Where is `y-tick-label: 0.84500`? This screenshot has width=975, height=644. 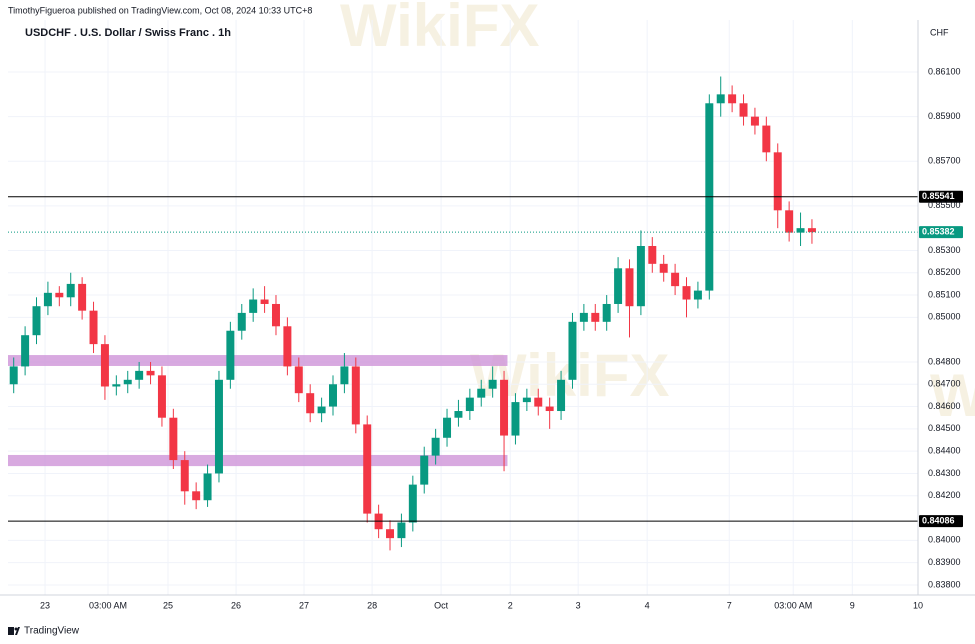
y-tick-label: 0.84500 is located at coordinates (944, 428).